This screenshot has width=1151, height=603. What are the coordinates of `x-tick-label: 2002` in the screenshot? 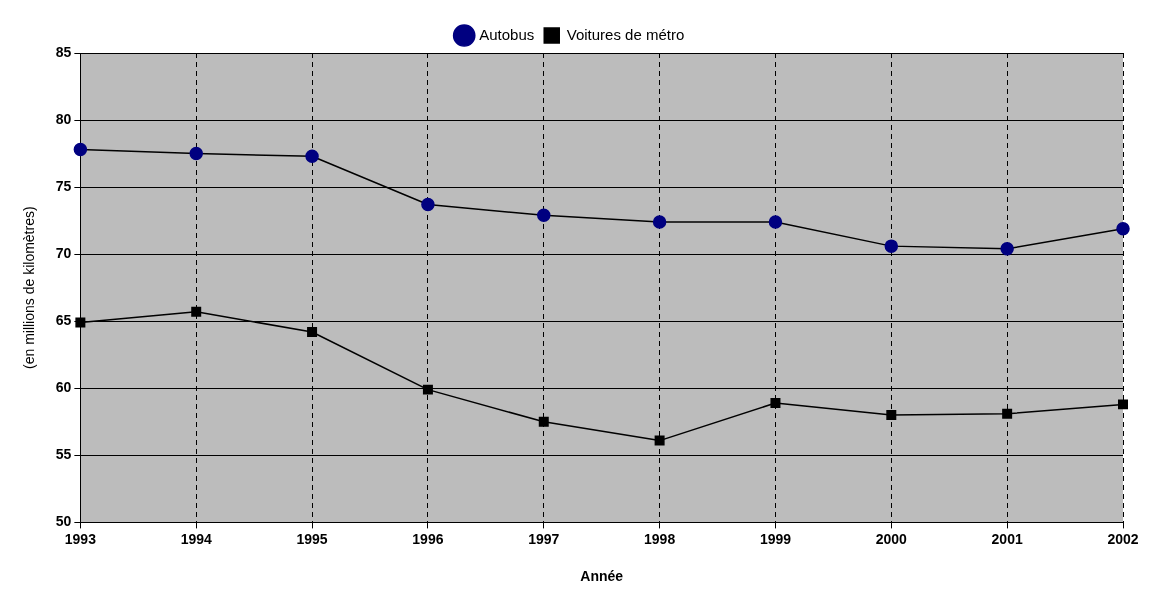 It's located at (1123, 538).